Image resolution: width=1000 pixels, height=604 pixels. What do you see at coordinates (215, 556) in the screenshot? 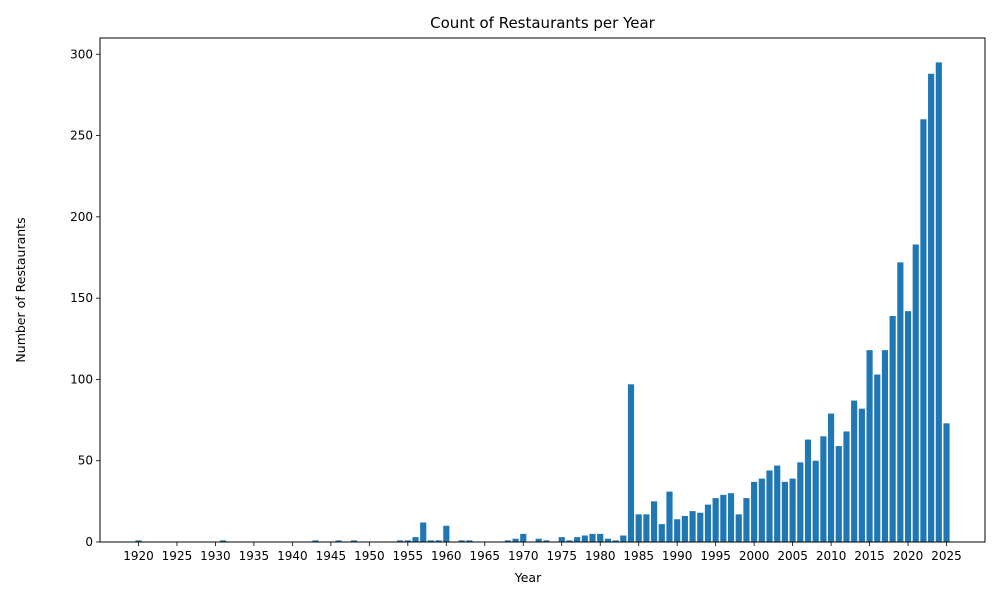
I see `x-tick-label: 1930` at bounding box center [215, 556].